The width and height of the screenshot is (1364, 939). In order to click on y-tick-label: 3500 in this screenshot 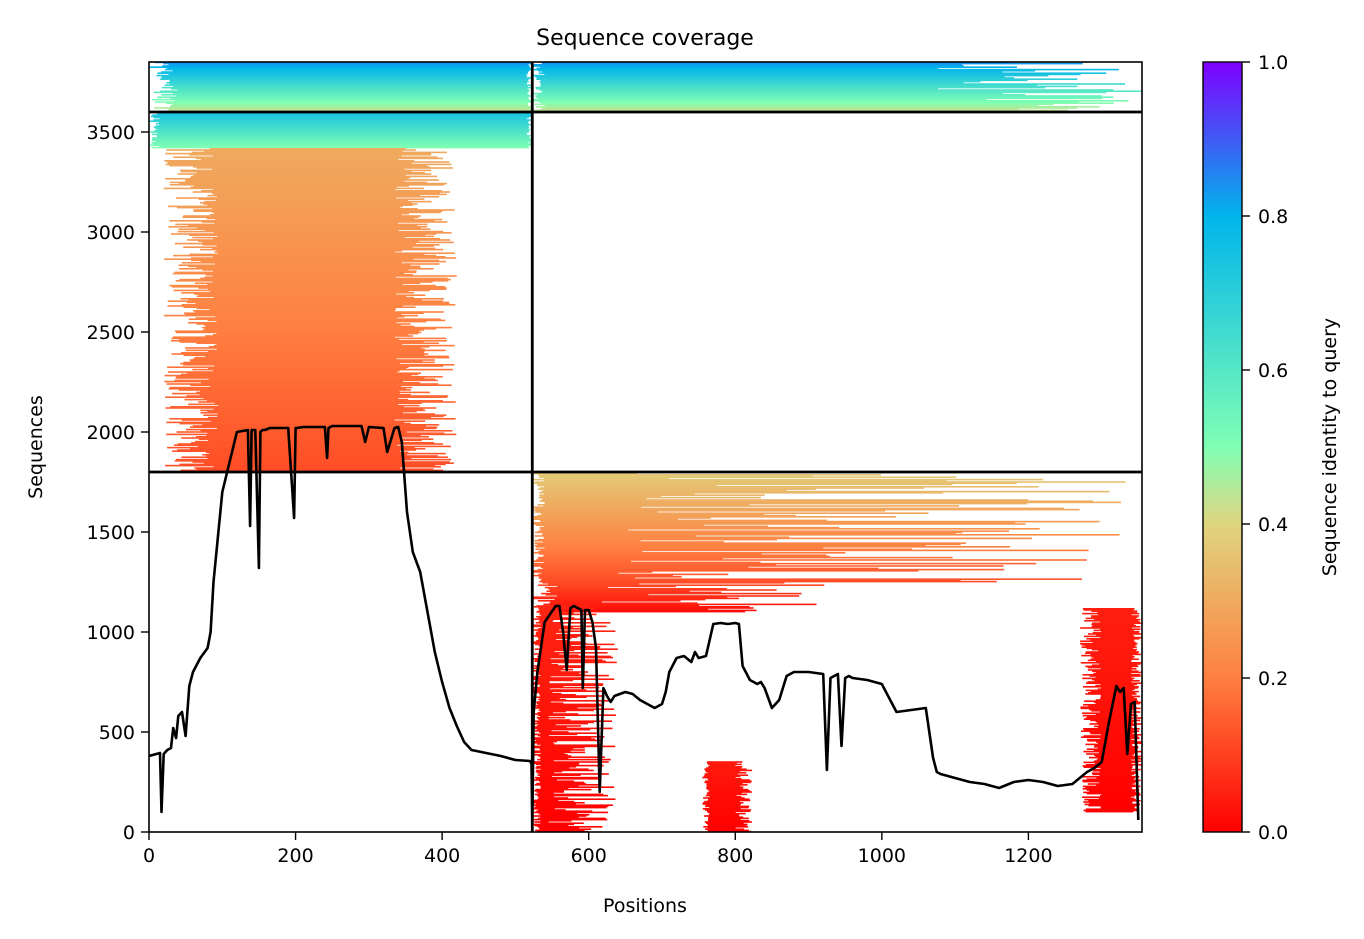, I will do `click(111, 133)`.